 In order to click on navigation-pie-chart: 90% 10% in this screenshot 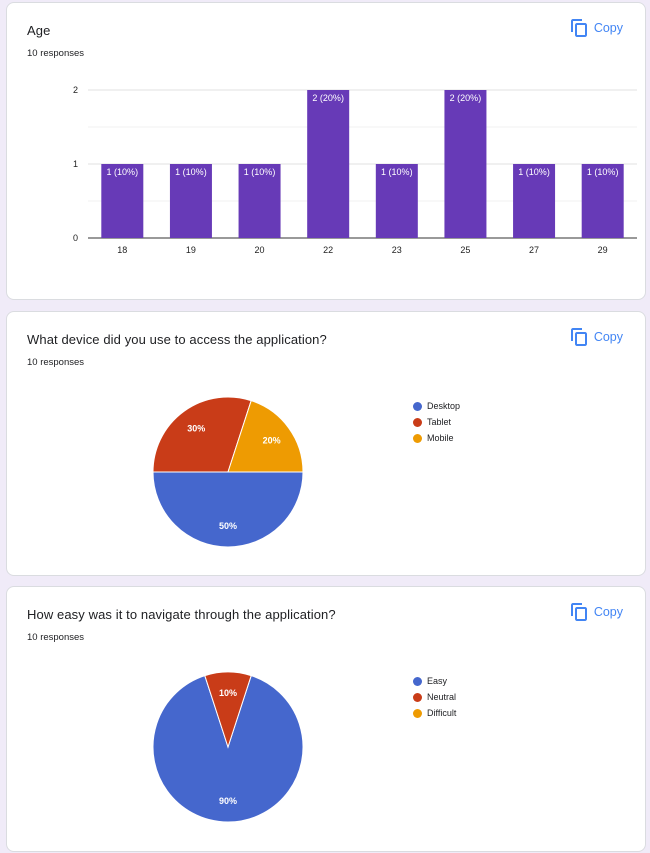, I will do `click(228, 747)`.